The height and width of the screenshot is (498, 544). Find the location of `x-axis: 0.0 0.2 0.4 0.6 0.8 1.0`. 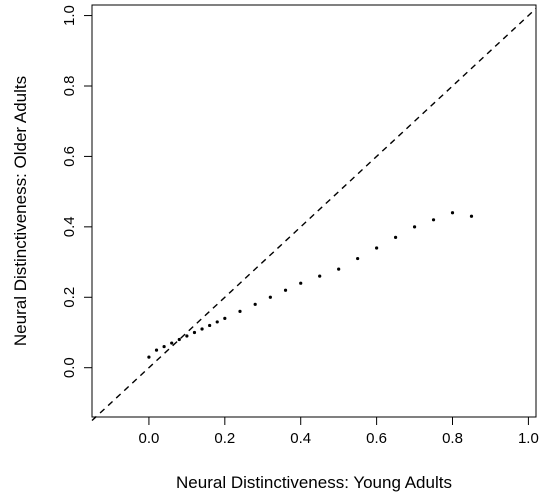

x-axis: 0.0 0.2 0.4 0.6 0.8 1.0 is located at coordinates (338, 432).